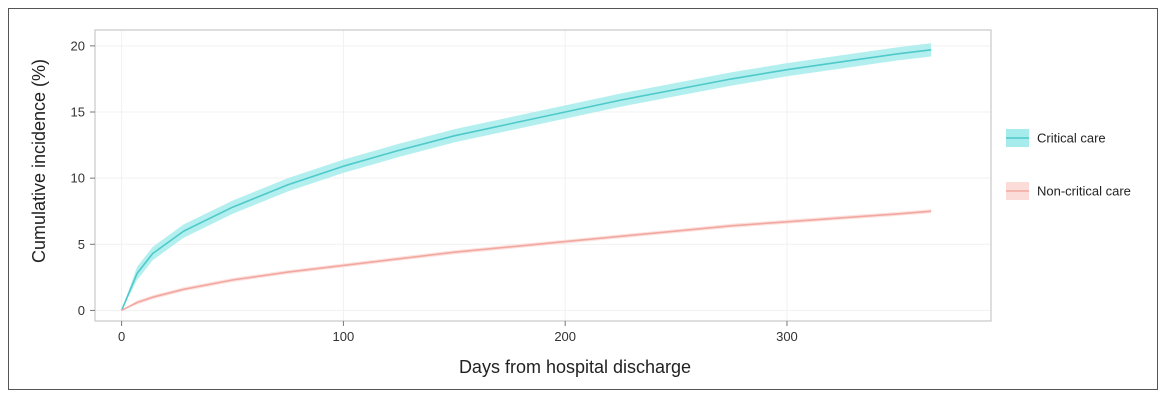 This screenshot has width=1165, height=396. Describe the element at coordinates (78, 112) in the screenshot. I see `y-tick-label: 15` at that location.